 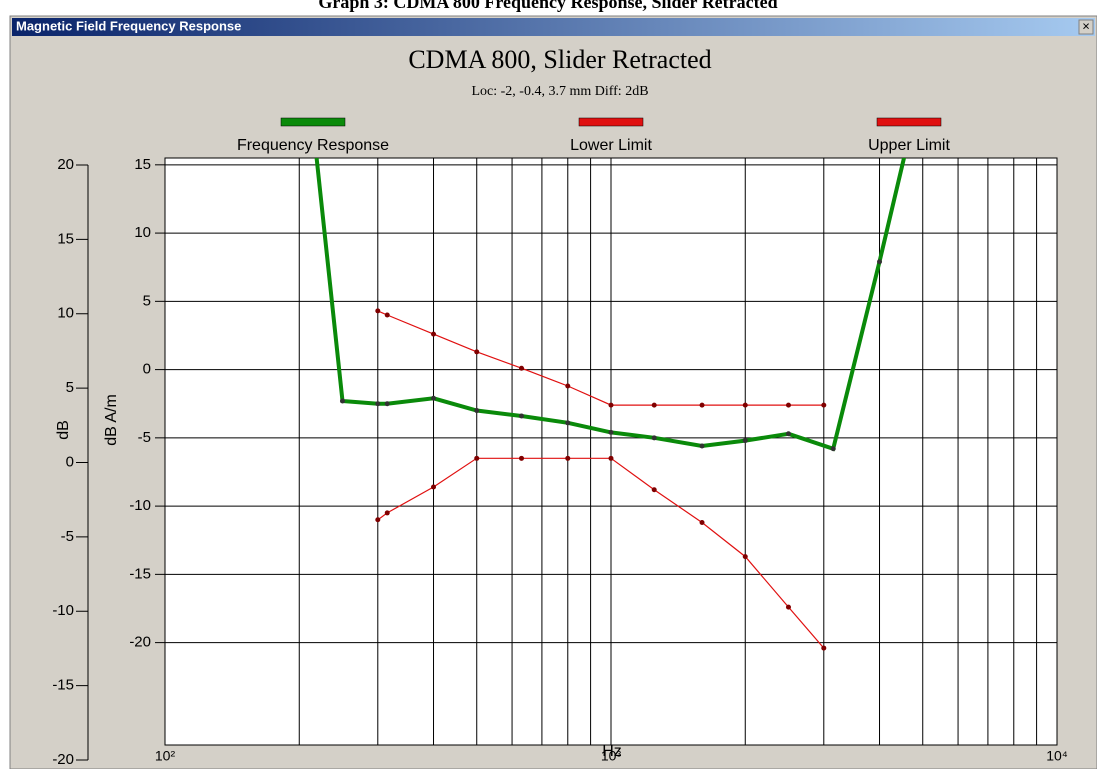 What do you see at coordinates (140, 573) in the screenshot?
I see `y-tick-label: -15` at bounding box center [140, 573].